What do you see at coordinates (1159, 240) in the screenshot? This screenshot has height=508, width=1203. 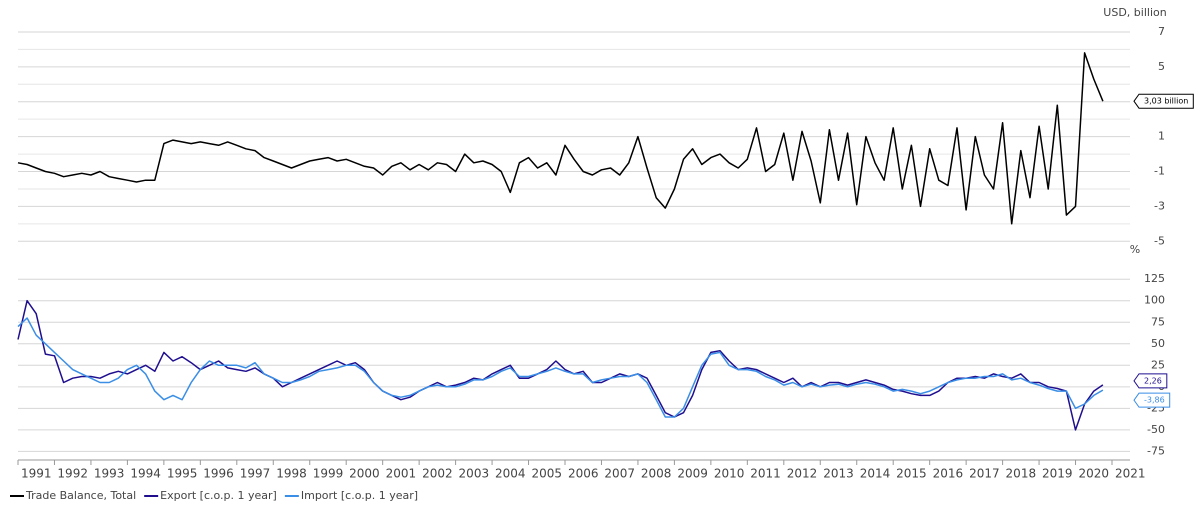 I see `y-tick-label: -5` at bounding box center [1159, 240].